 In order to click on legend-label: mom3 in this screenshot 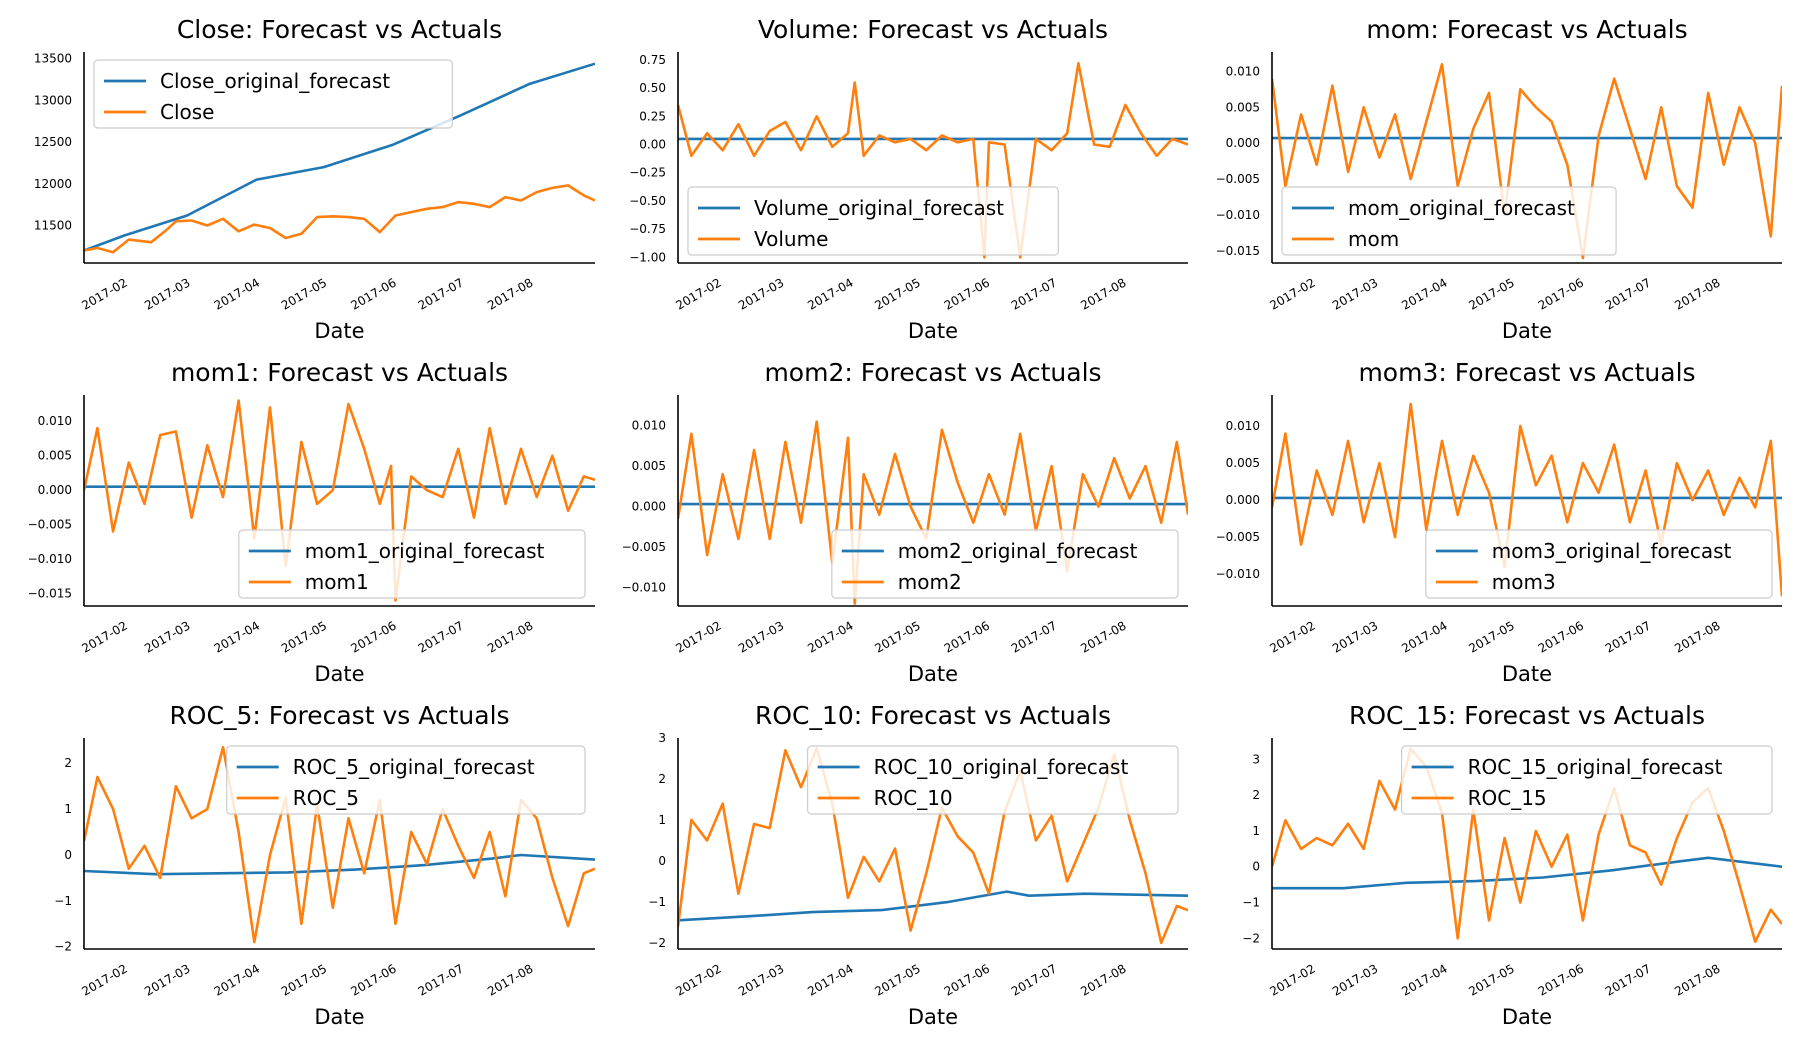, I will do `click(1524, 582)`.